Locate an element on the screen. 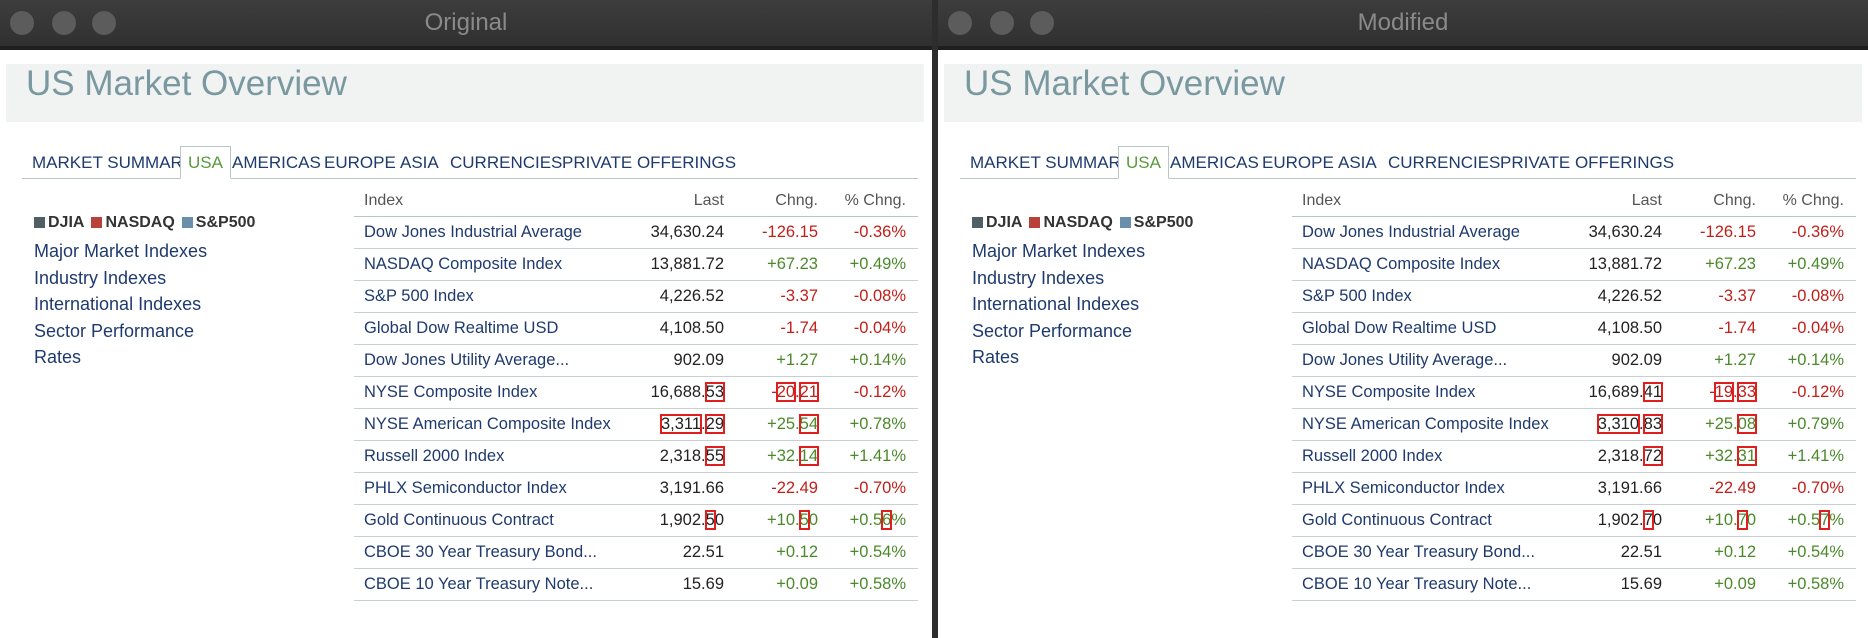  last-value: 4,226.52 is located at coordinates (692, 296).